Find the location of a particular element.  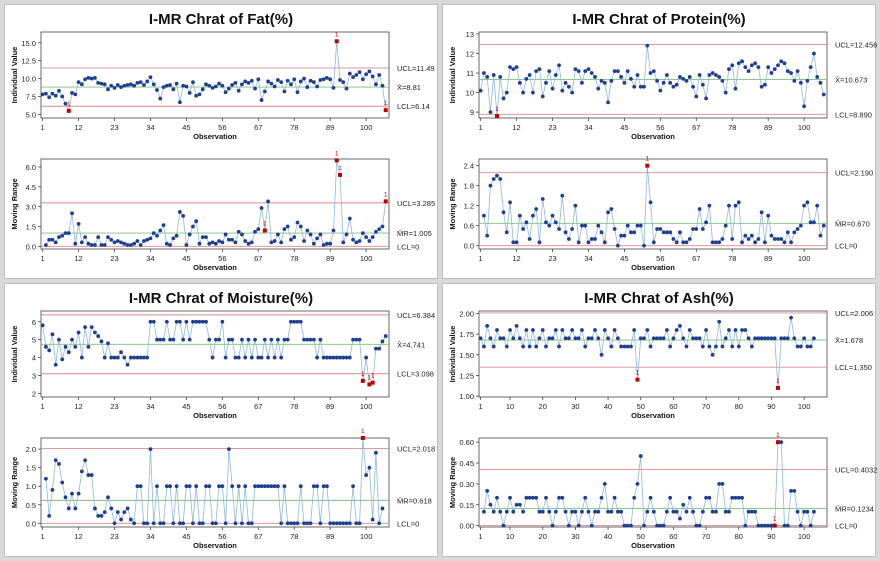

x-tick-label: 40 is located at coordinates (608, 536).